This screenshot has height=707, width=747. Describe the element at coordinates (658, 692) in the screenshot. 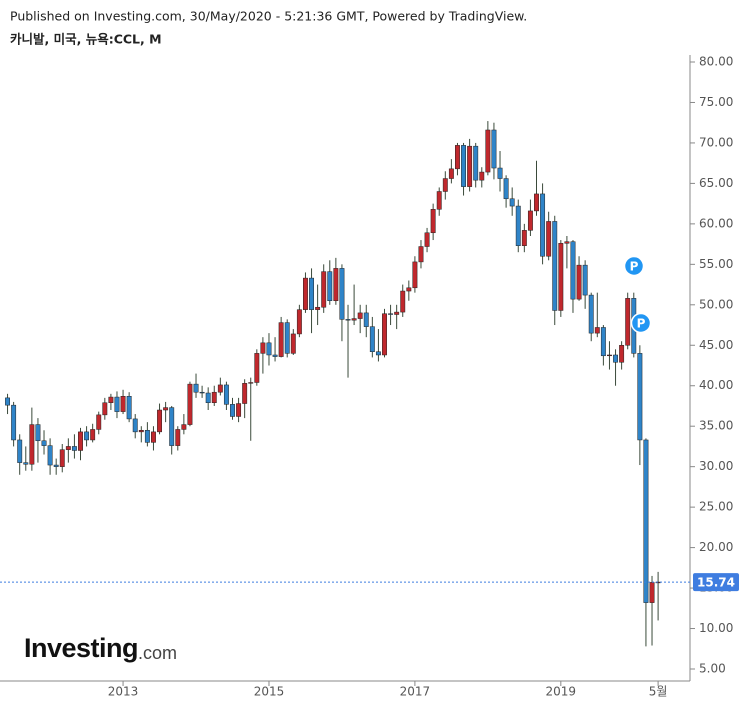

I see `x-tick-label: 5월` at that location.